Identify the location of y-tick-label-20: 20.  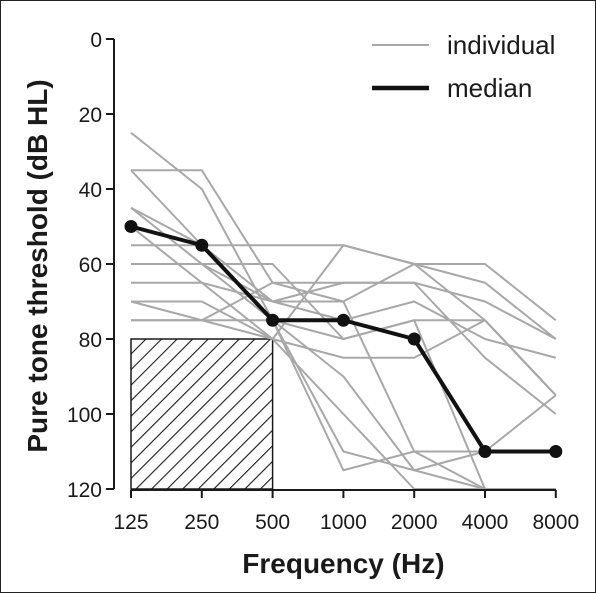
(90, 115).